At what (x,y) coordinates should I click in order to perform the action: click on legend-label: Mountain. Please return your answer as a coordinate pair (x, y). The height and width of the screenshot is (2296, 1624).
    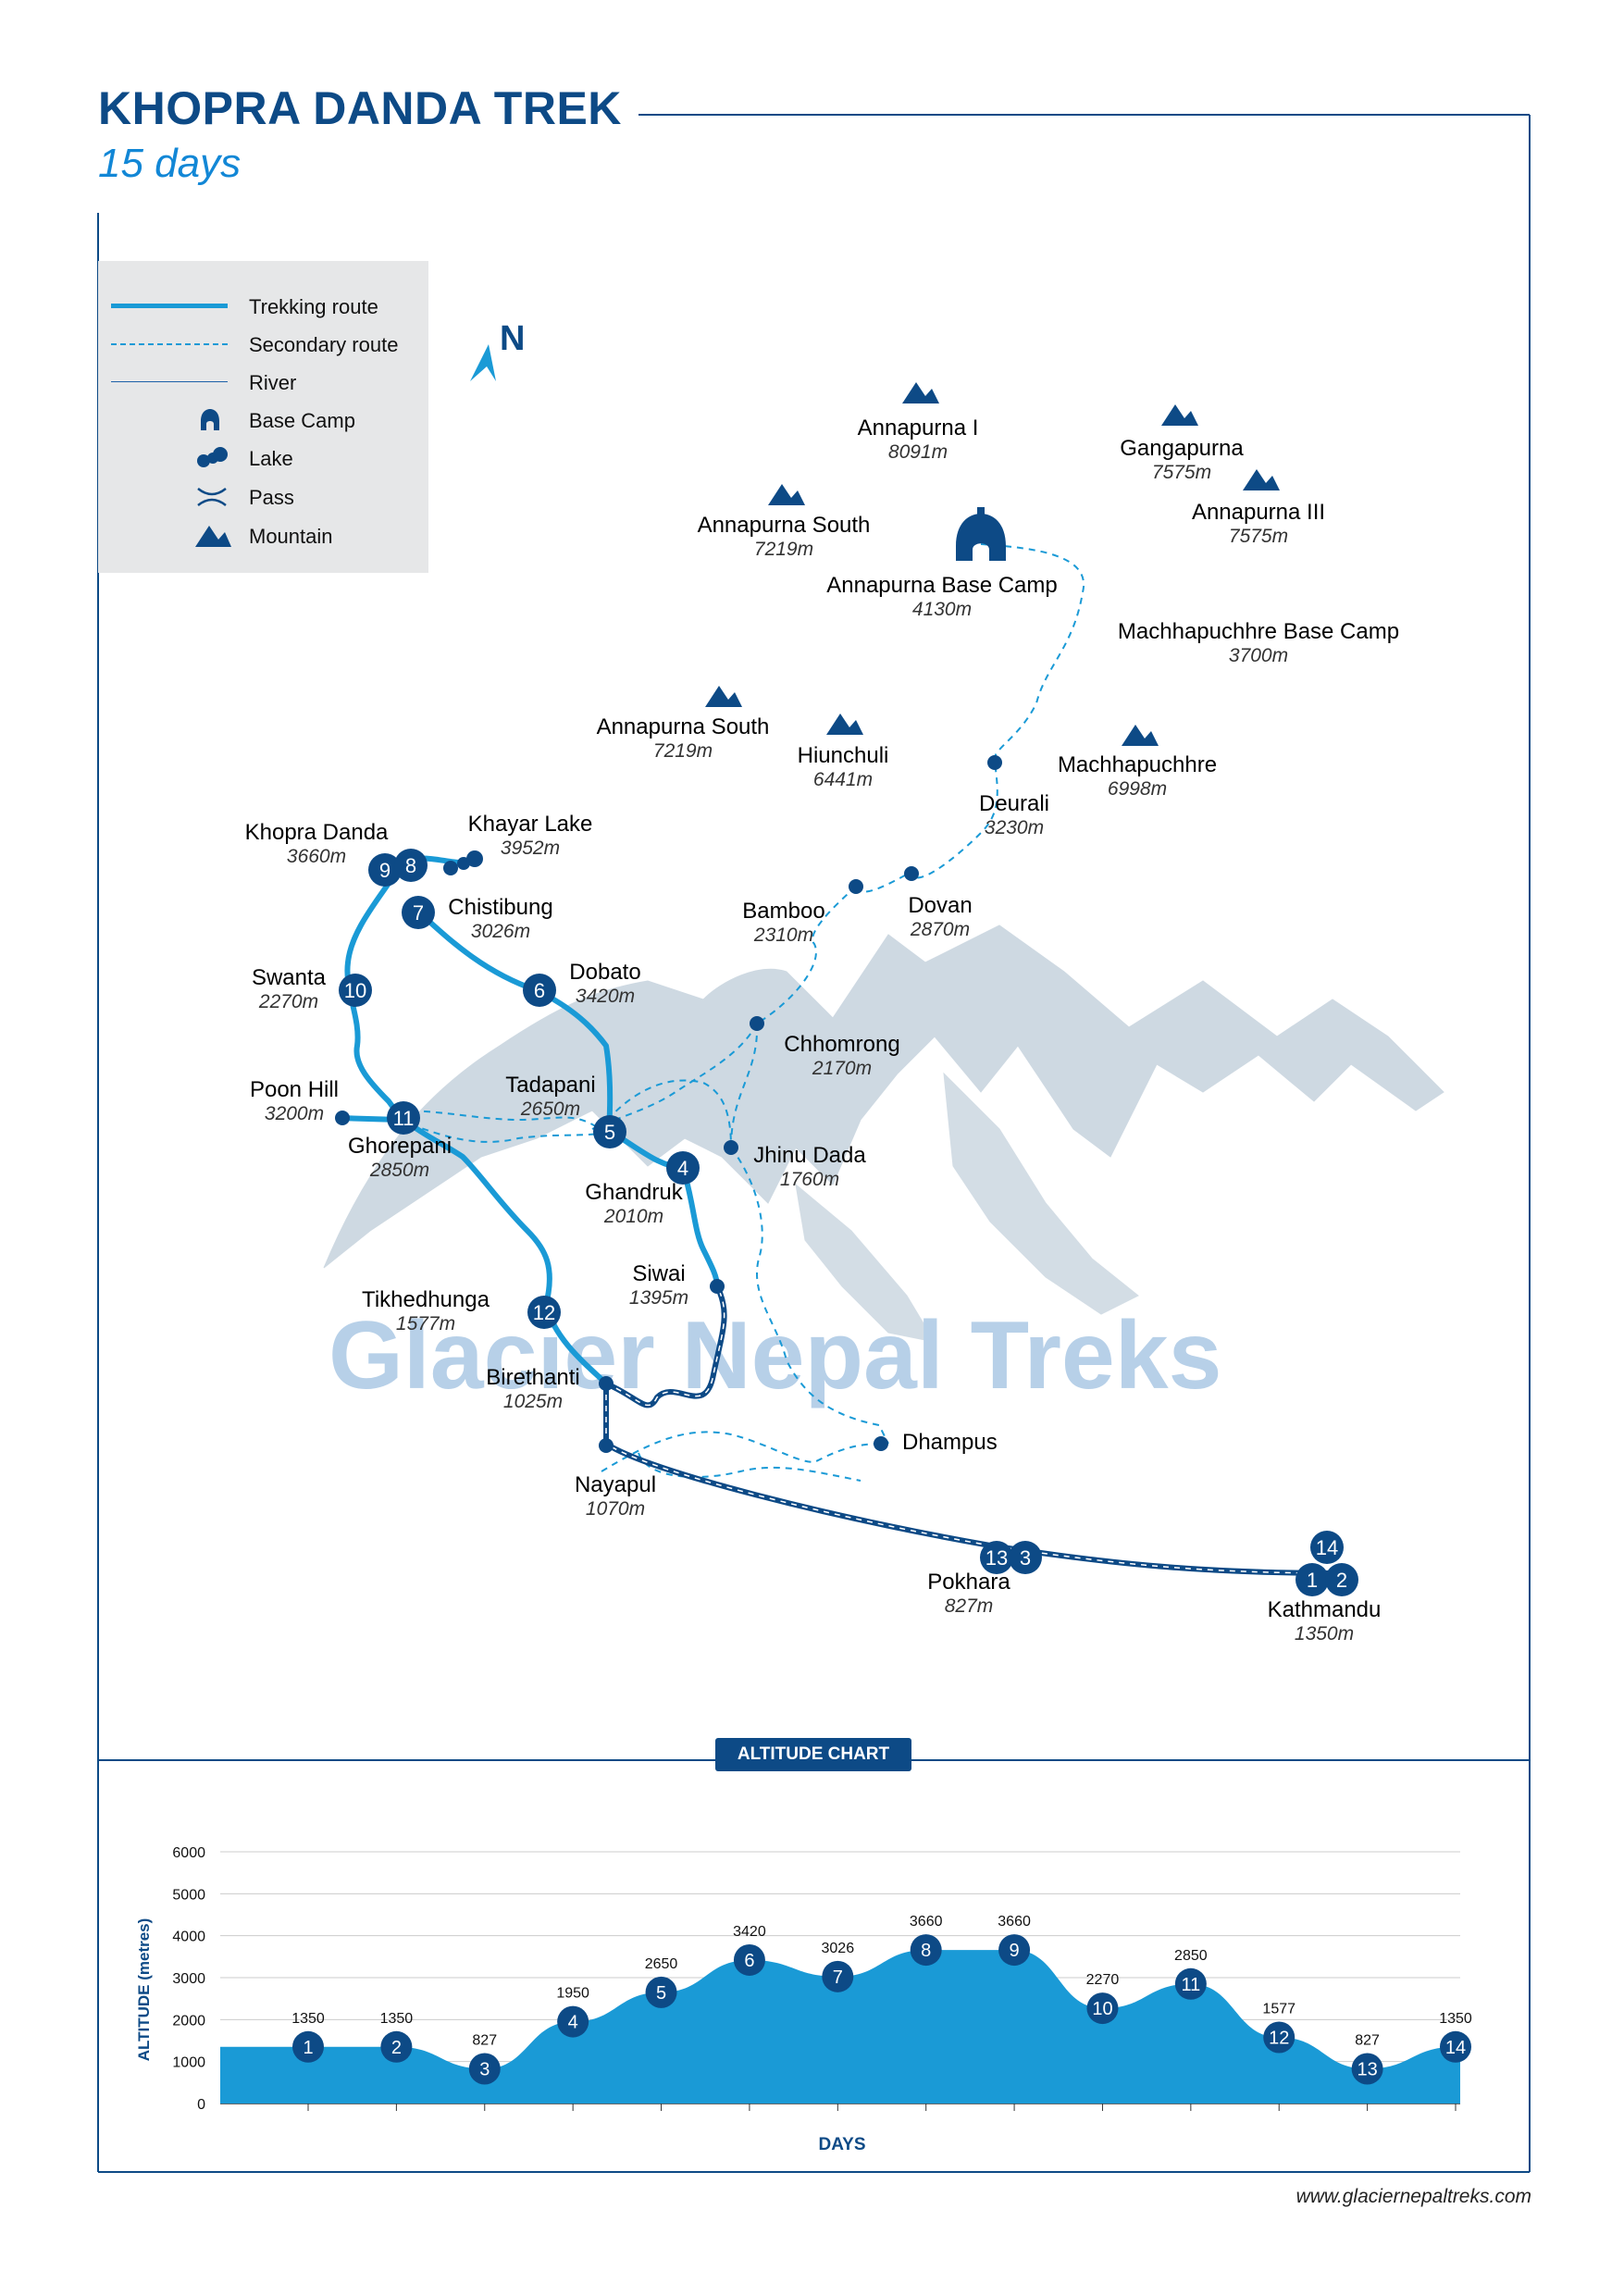
    Looking at the image, I should click on (291, 536).